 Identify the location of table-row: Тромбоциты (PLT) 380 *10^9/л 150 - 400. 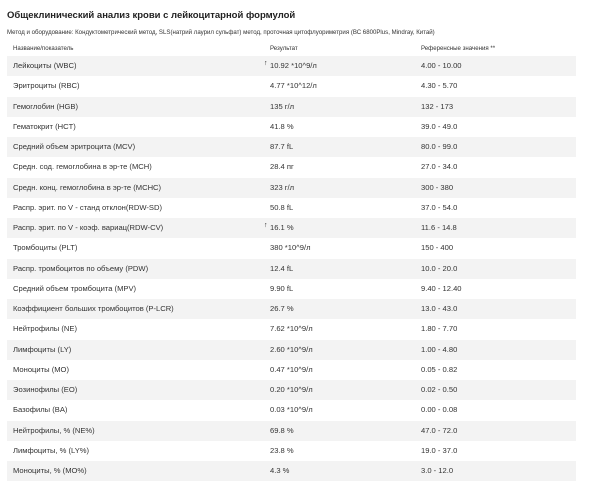
(291, 248).